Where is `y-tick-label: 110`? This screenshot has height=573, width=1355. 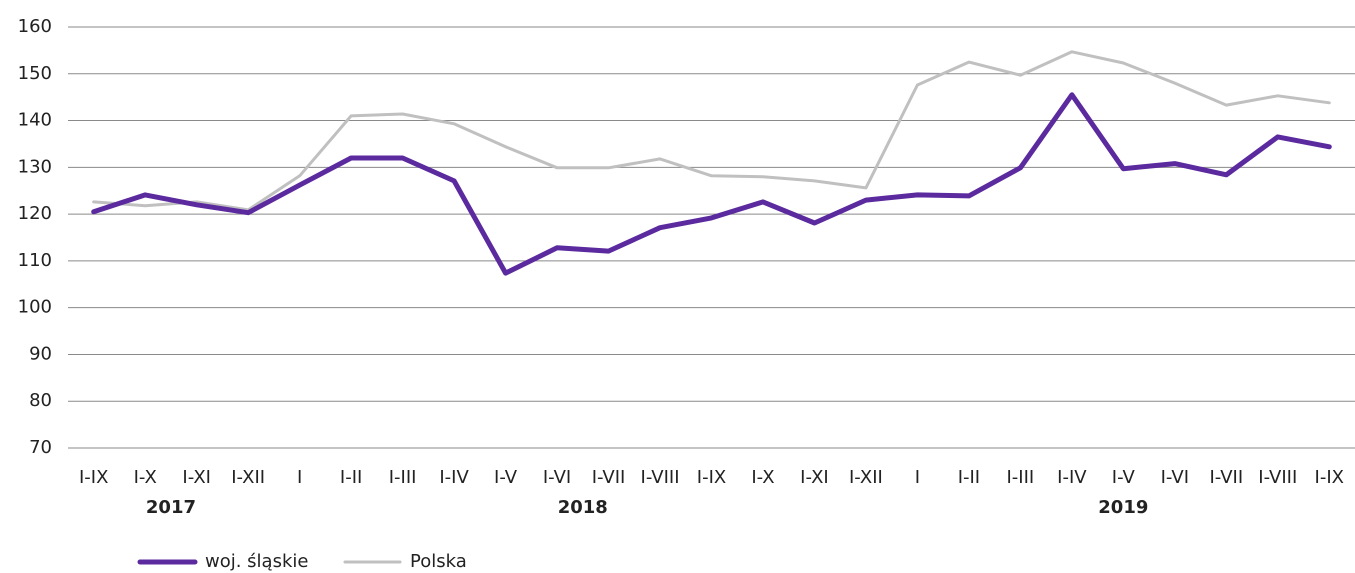
y-tick-label: 110 is located at coordinates (35, 260).